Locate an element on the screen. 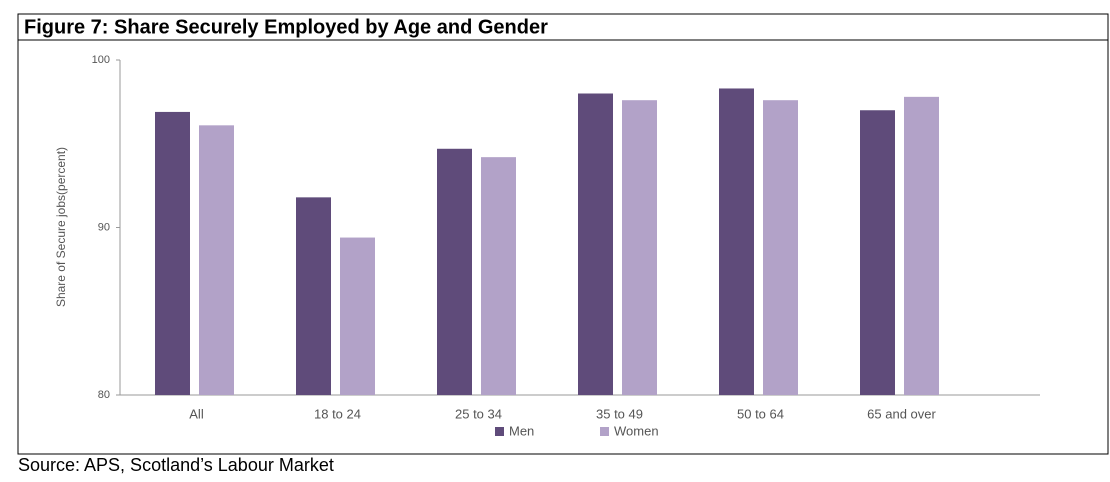  x-tick-label: All is located at coordinates (196, 413).